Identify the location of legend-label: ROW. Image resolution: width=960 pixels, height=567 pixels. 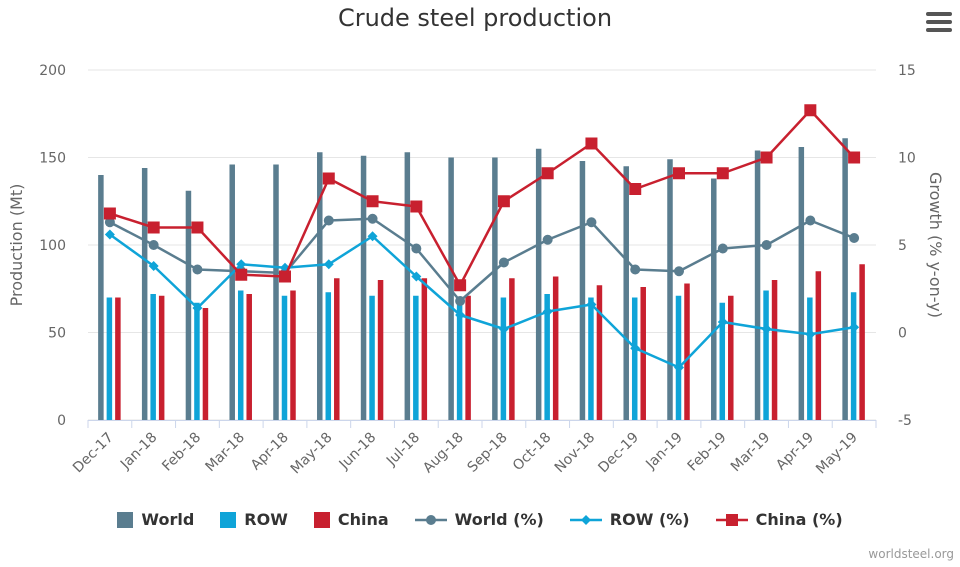
(266, 519).